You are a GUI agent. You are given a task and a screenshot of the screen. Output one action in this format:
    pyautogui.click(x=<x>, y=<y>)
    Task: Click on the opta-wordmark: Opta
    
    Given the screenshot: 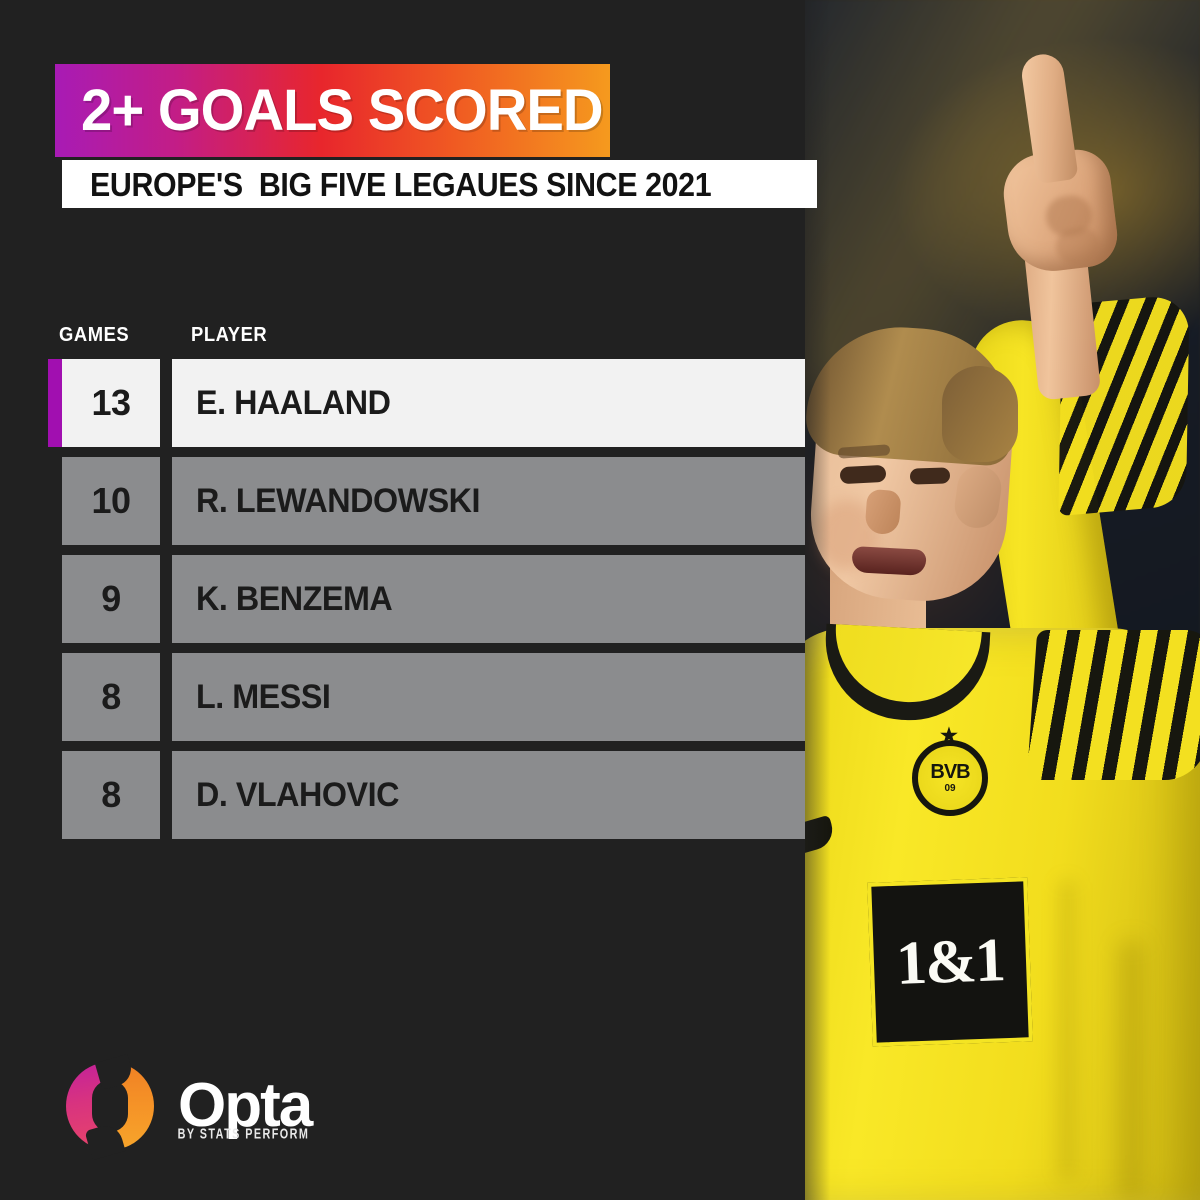 What is the action you would take?
    pyautogui.click(x=245, y=1105)
    